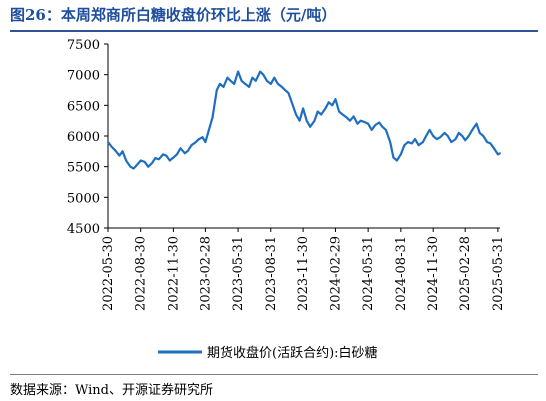 The image size is (546, 401). Describe the element at coordinates (83, 45) in the screenshot. I see `y-tick-label: 7500` at that location.